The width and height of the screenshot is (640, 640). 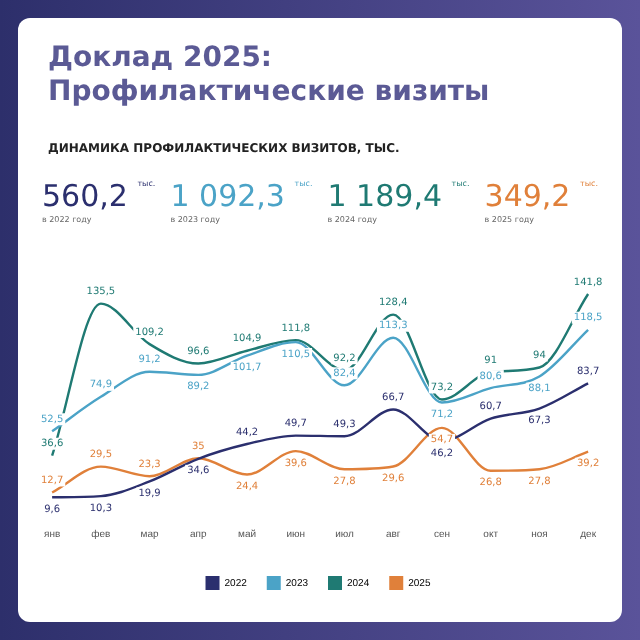 What do you see at coordinates (85, 196) in the screenshot?
I see `text: 560,2` at bounding box center [85, 196].